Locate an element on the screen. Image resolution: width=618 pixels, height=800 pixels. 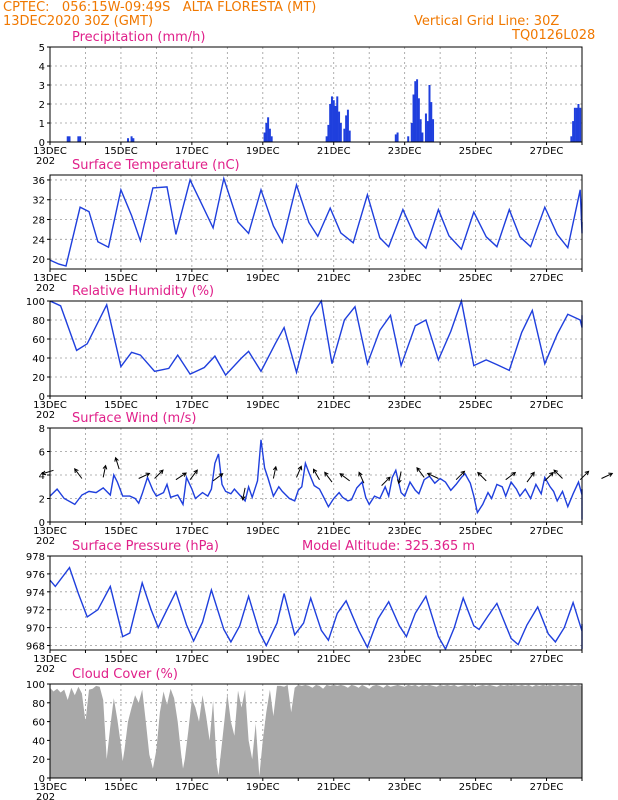
temp-xtick-label: 15DEC is located at coordinates (121, 278).